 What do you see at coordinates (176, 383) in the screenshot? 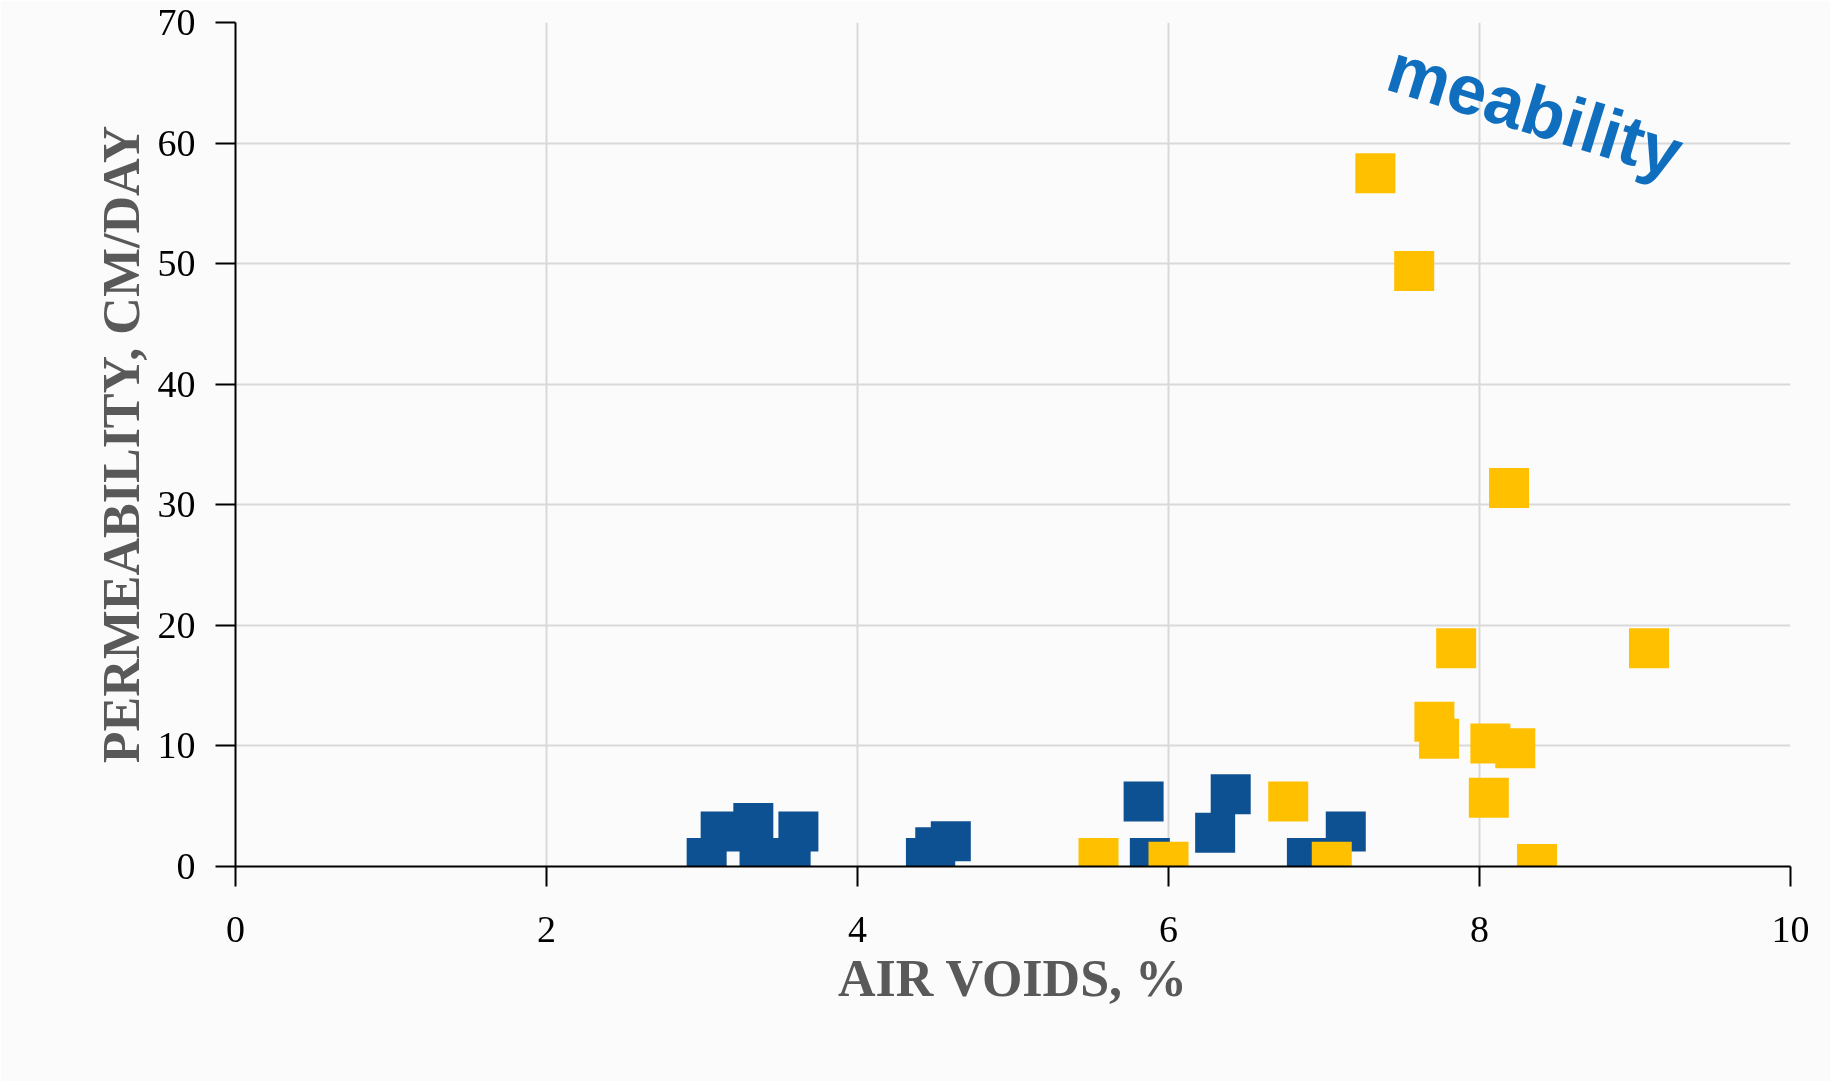
I see `y-tick-label: 40` at bounding box center [176, 383].